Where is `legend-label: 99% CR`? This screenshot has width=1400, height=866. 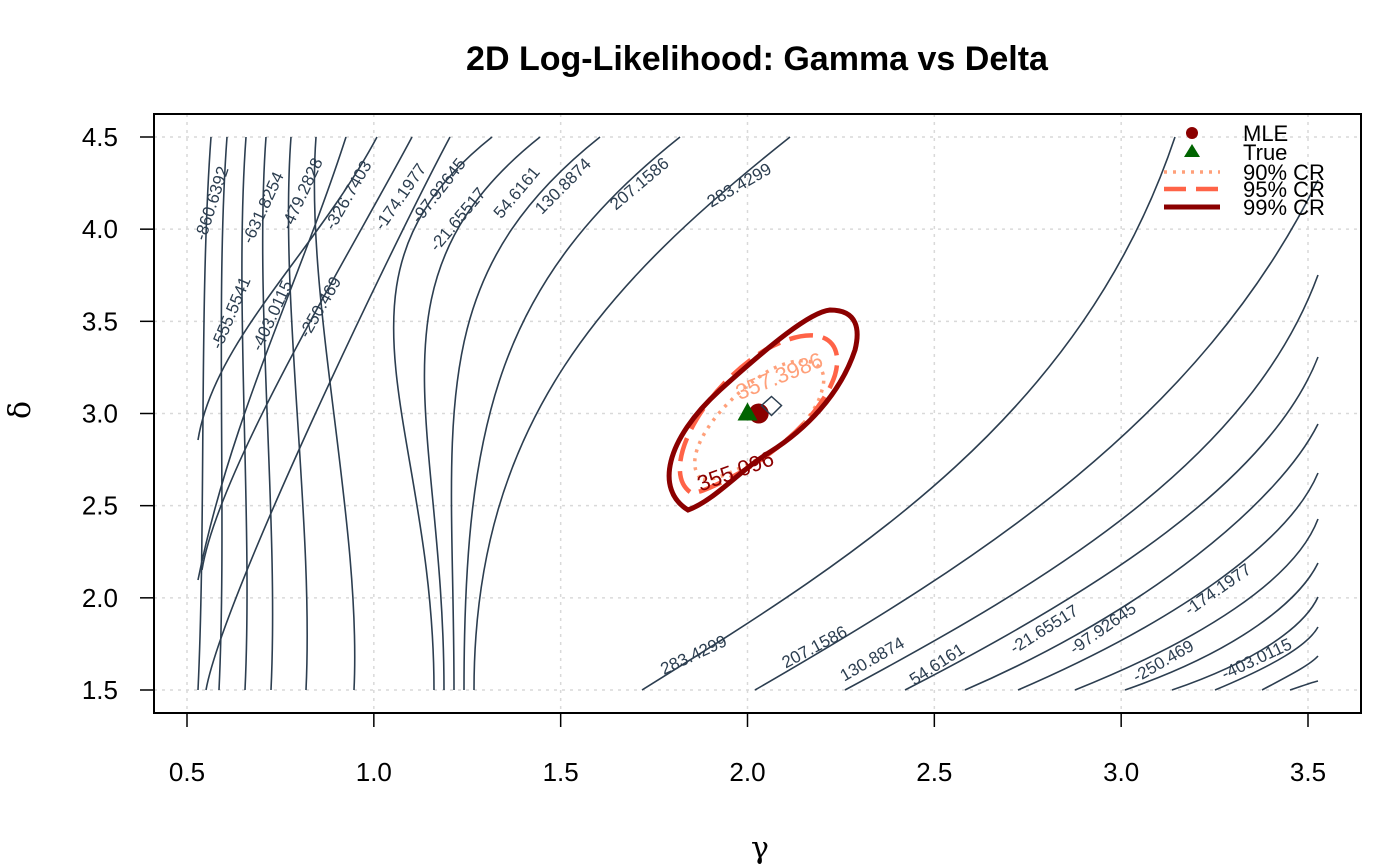 legend-label: 99% CR is located at coordinates (1284, 207).